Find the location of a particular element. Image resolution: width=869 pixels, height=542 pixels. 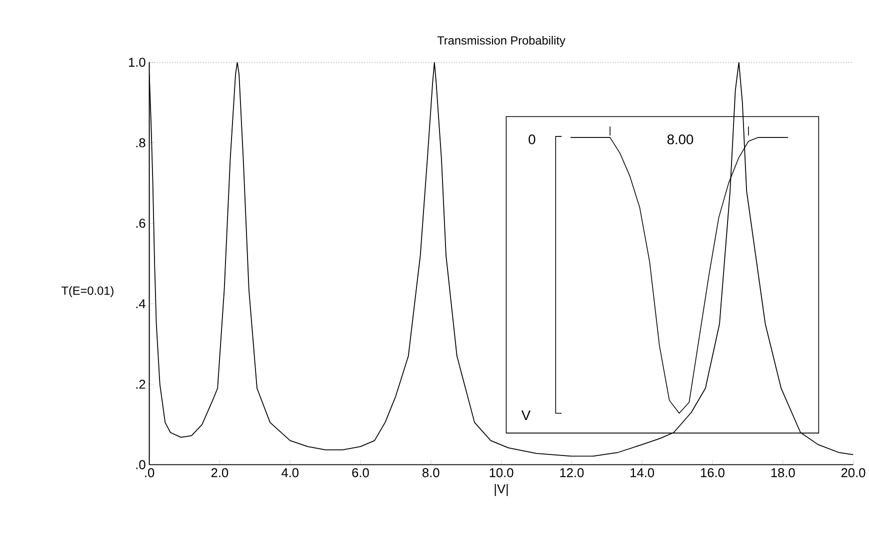

y-tick-label: .6 is located at coordinates (141, 223).